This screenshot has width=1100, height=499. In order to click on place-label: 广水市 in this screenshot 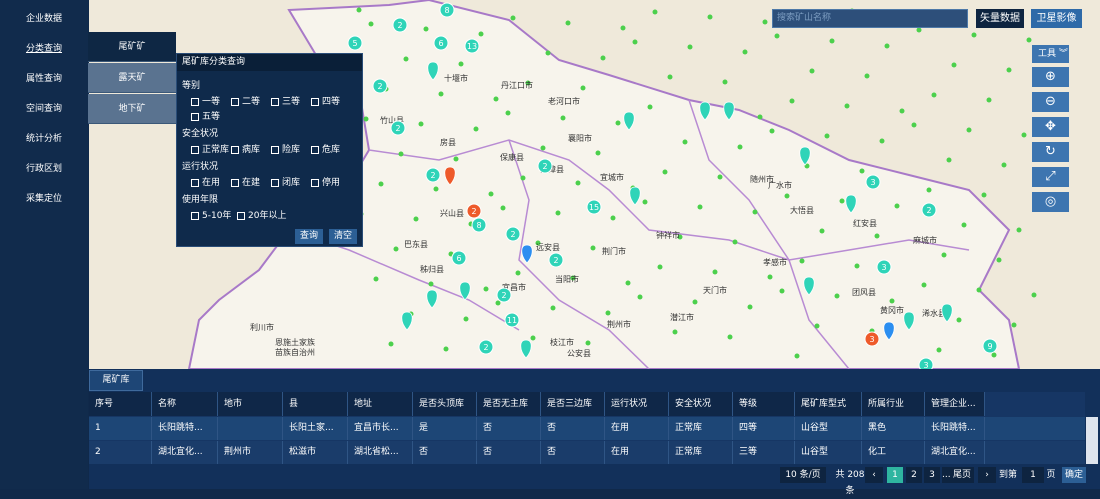, I will do `click(780, 185)`.